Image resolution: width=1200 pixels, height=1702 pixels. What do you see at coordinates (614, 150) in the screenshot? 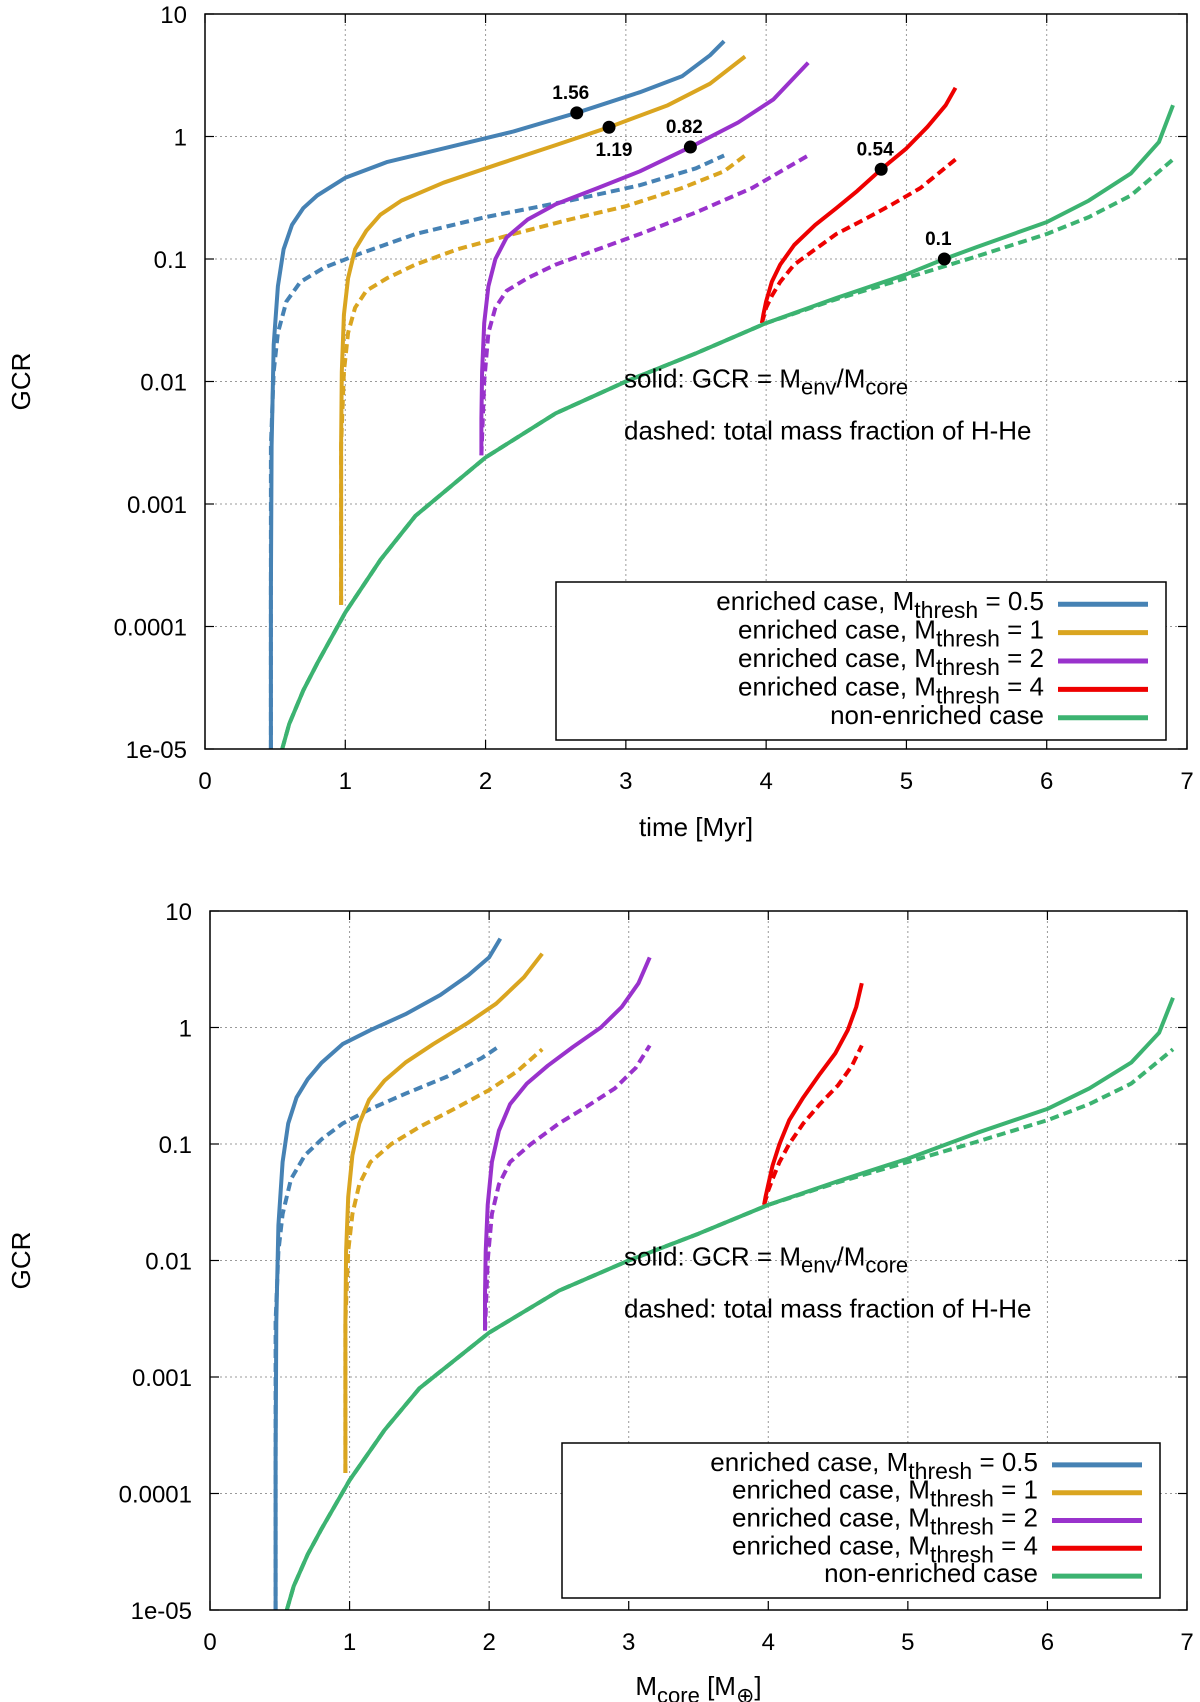
I see `marker-label: 1.19` at bounding box center [614, 150].